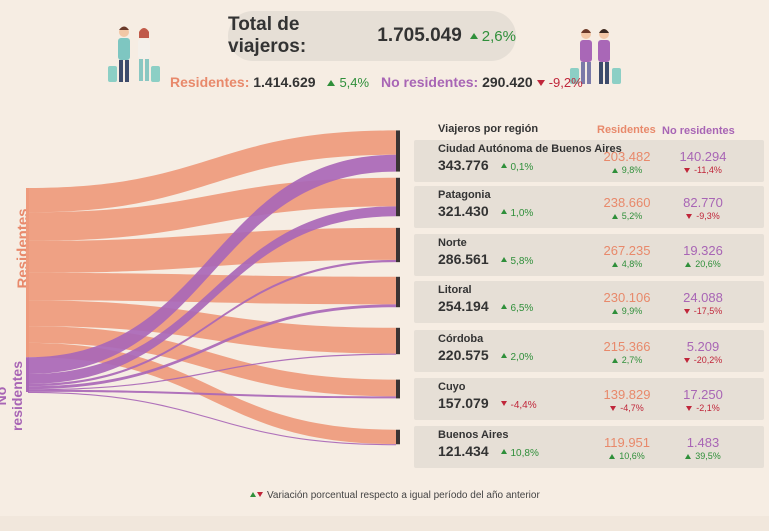  What do you see at coordinates (463, 259) in the screenshot?
I see `region-total-value: 286.561` at bounding box center [463, 259].